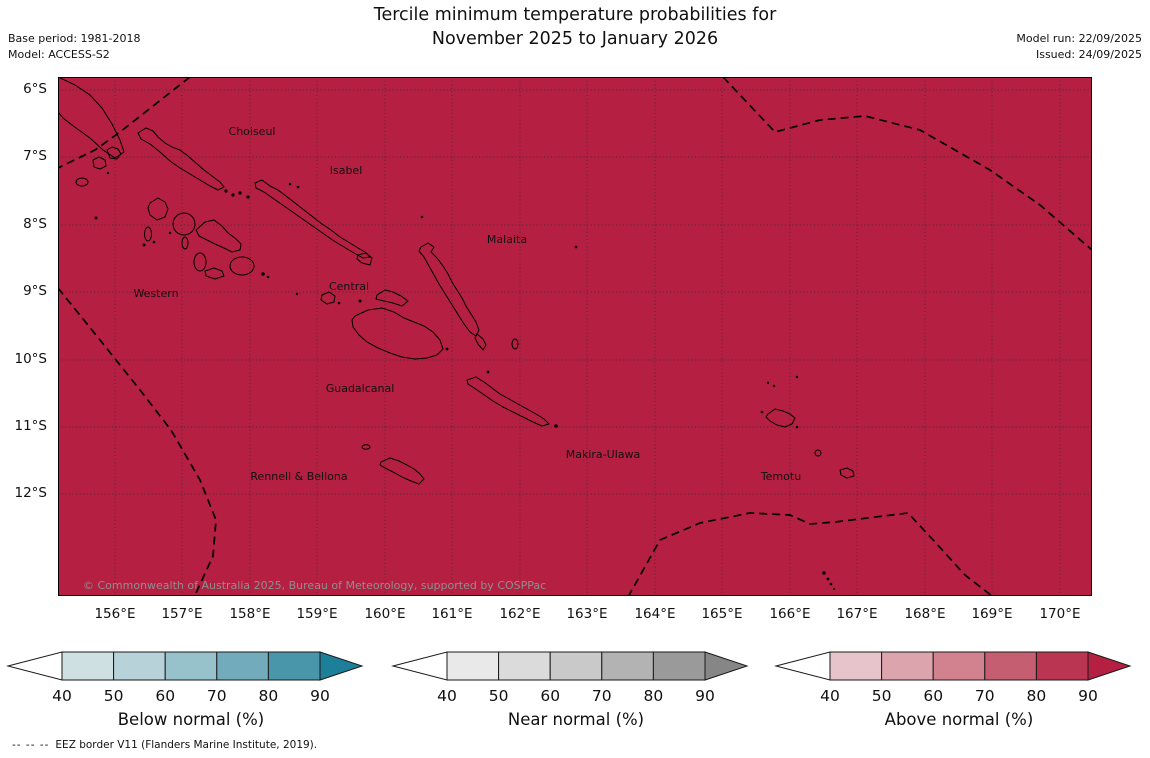  Describe the element at coordinates (99, 163) in the screenshot. I see `island-shortland` at that location.